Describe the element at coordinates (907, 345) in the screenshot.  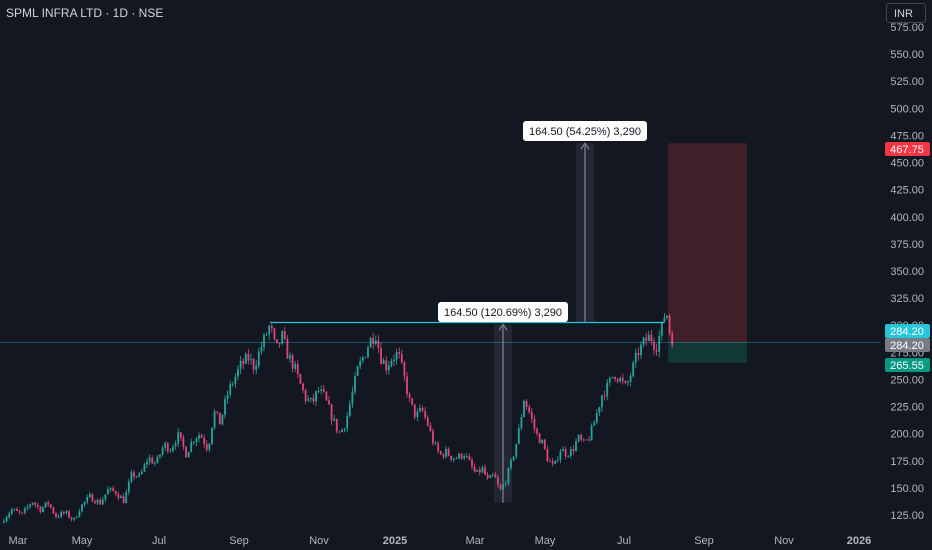
I see `price-level-badge-bg` at that location.